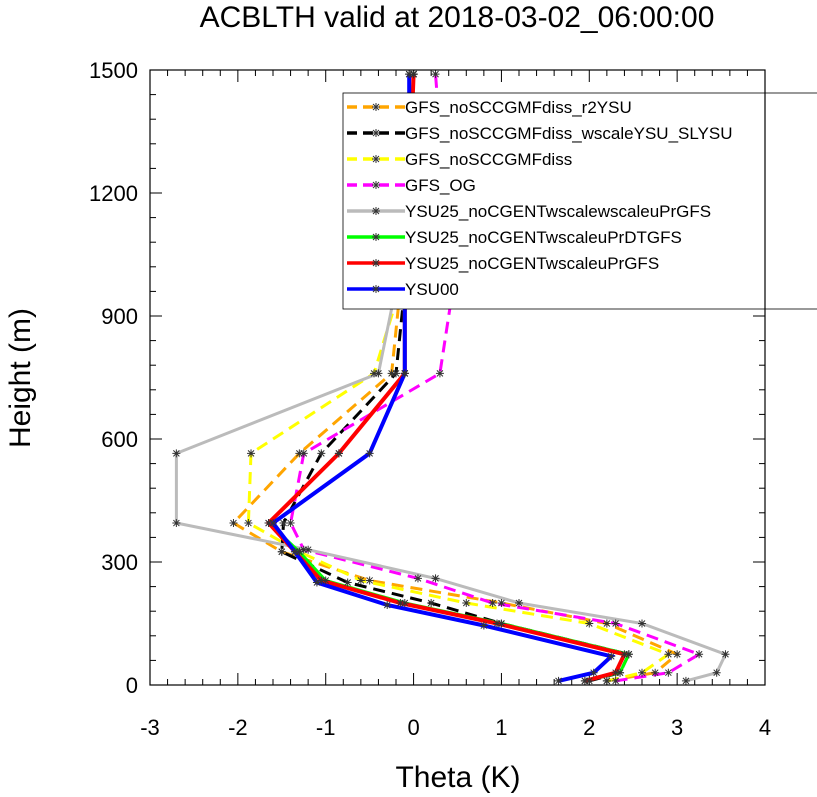  I want to click on legend-label: GFS_noSCCGMFdiss_wscaleYSU_SLYSU, so click(569, 133).